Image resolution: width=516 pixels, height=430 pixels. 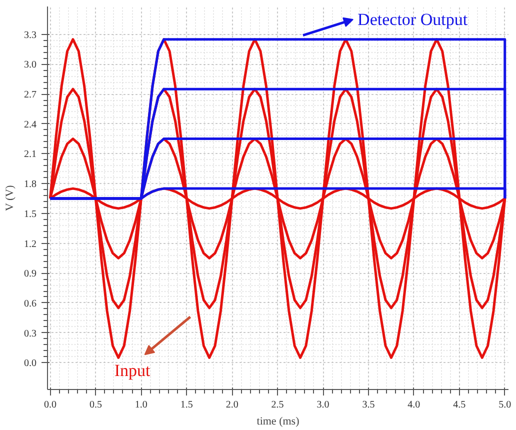 I want to click on y-tick-label: 1.8, so click(x=30, y=184).